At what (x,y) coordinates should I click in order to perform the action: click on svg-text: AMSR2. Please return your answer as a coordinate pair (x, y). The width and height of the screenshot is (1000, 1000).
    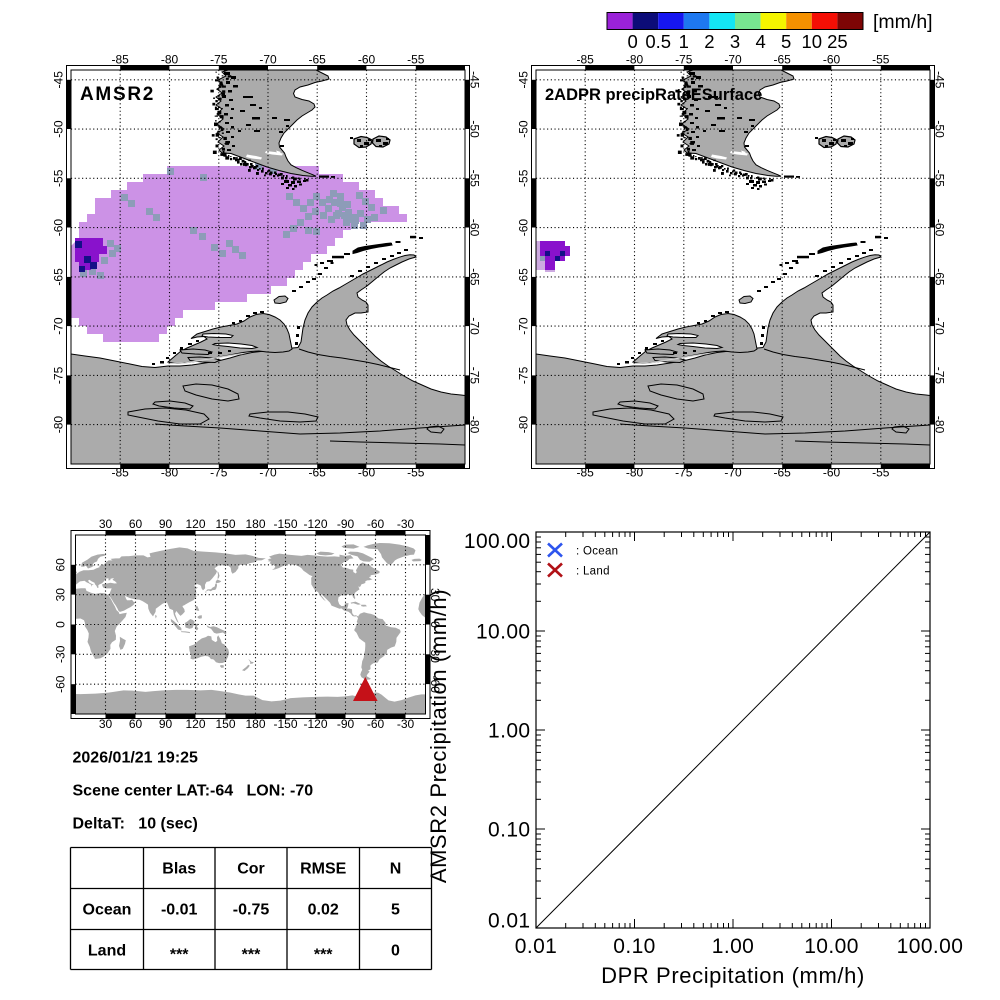
    Looking at the image, I should click on (117, 94).